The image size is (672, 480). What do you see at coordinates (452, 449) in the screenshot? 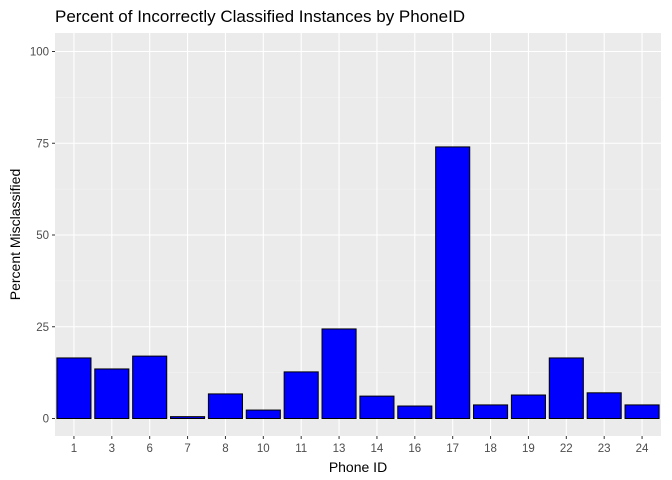
I see `x-tick-label: 17` at bounding box center [452, 449].